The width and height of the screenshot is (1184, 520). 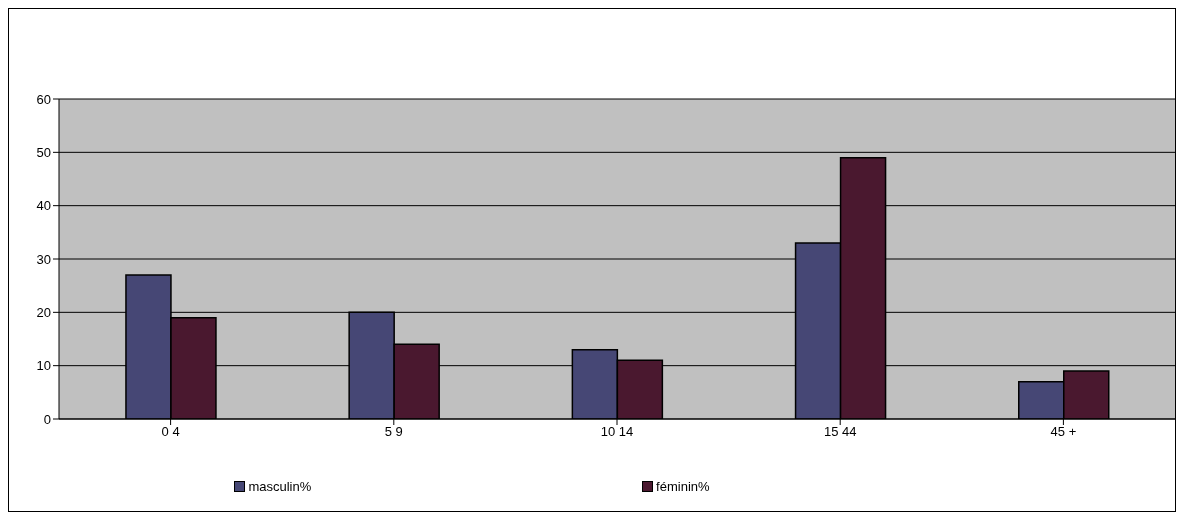 What do you see at coordinates (43, 259) in the screenshot?
I see `y-tick-label: 30` at bounding box center [43, 259].